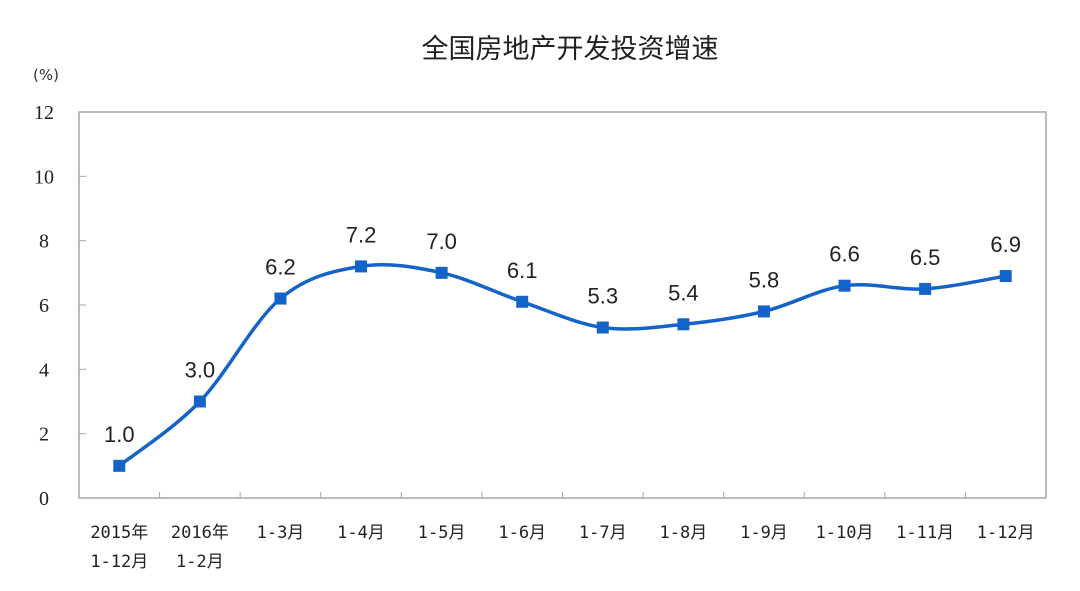  I want to click on x-tick-label: 1-12月, so click(1006, 533).